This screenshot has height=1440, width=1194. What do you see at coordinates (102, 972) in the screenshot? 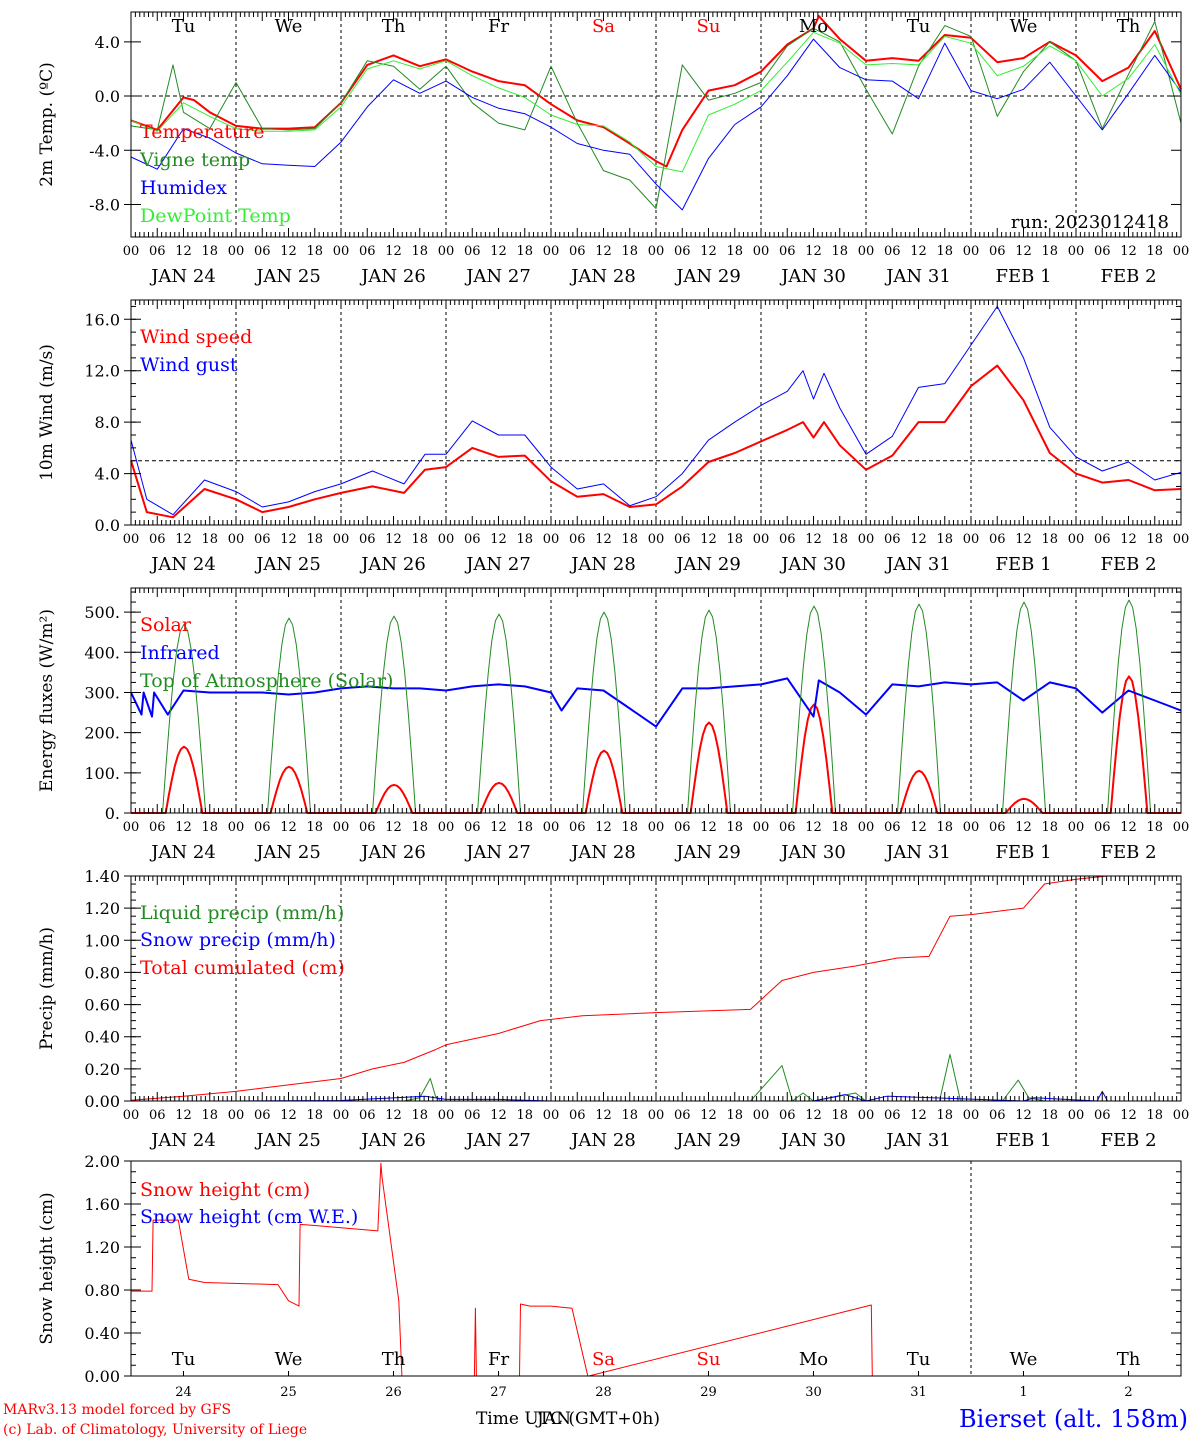
I see `panel-precip-y-tick-label: 0.80` at bounding box center [102, 972].